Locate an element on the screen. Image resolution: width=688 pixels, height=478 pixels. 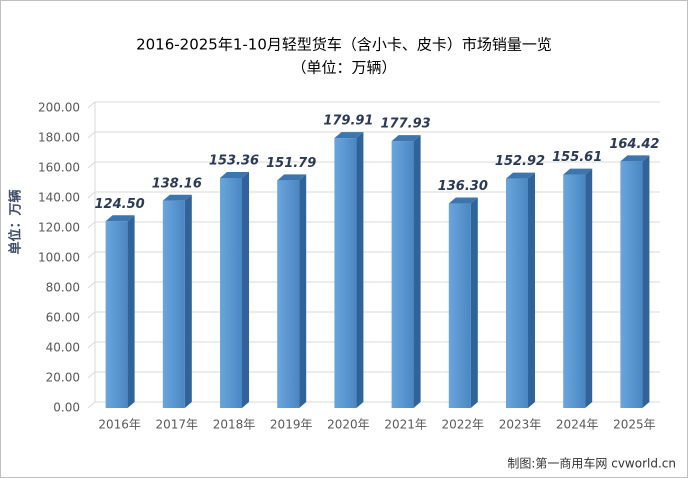
value-label: 124.50 is located at coordinates (120, 204).